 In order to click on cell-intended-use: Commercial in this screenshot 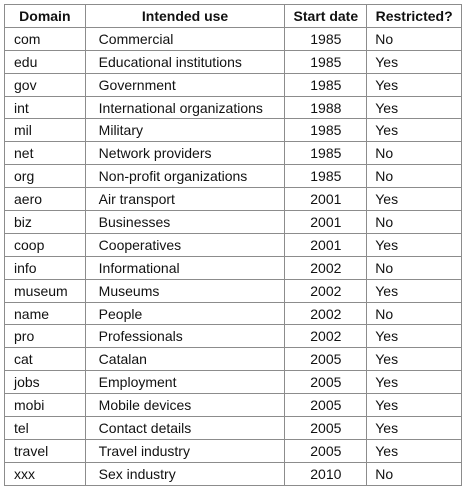, I will do `click(185, 38)`.